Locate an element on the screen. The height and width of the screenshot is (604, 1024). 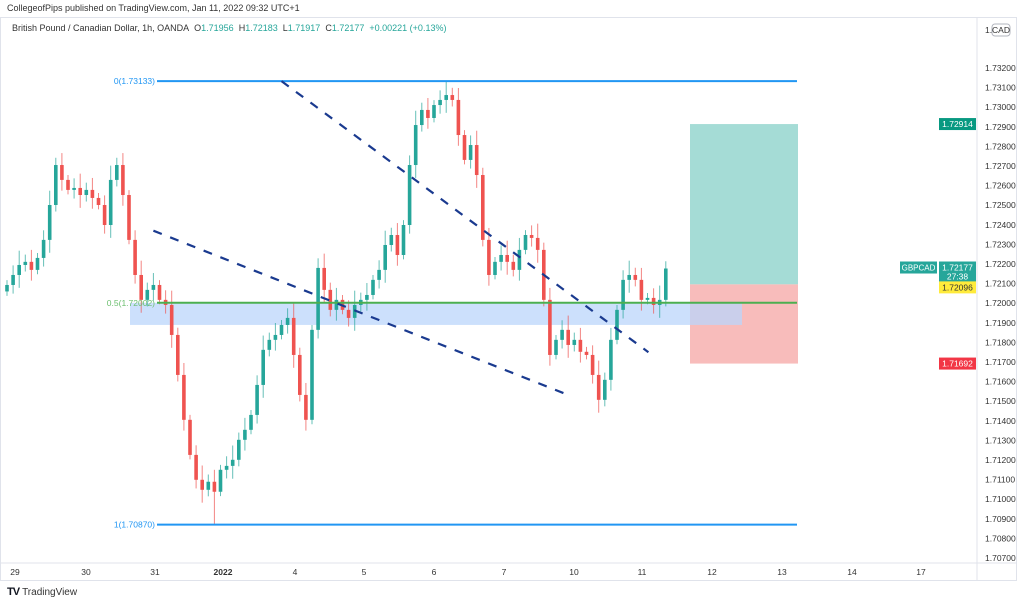
price-tick-label: 1.71000 is located at coordinates (1000, 499).